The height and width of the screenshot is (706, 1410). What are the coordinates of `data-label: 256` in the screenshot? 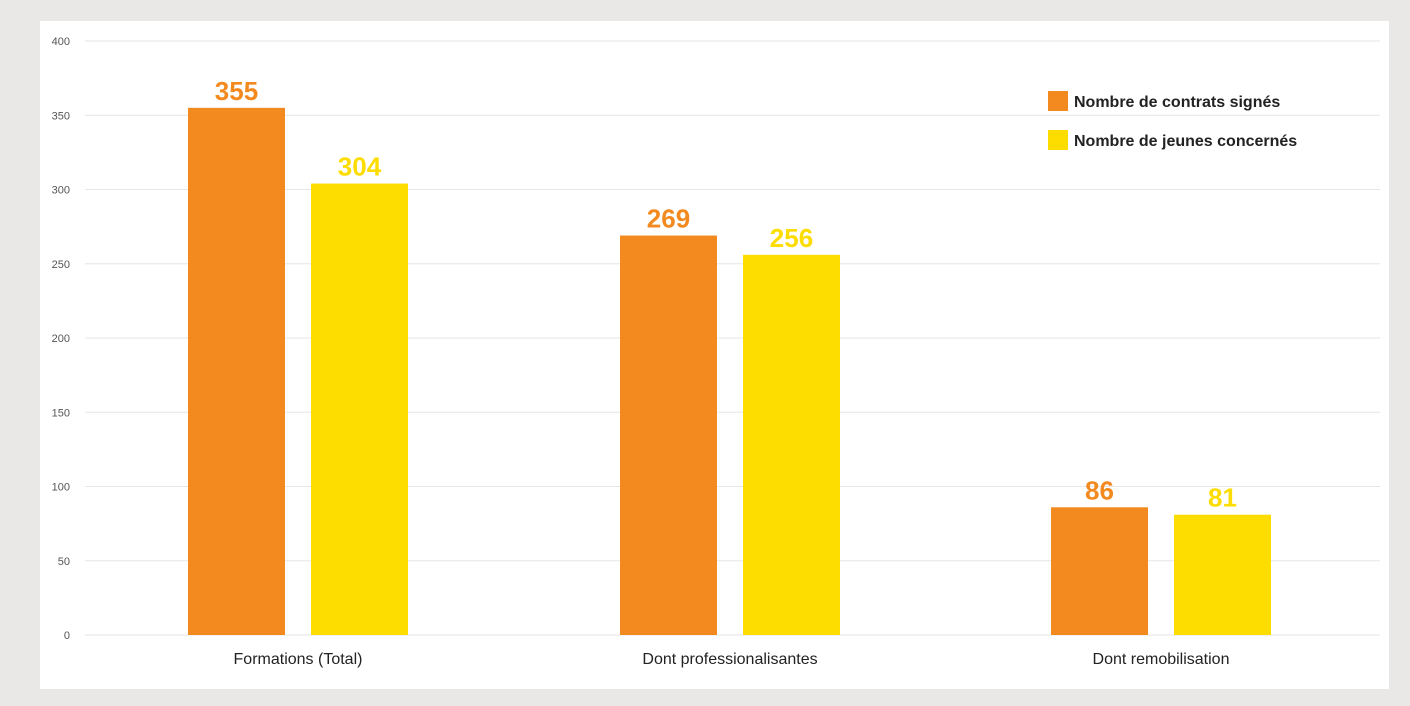 It's located at (791, 238).